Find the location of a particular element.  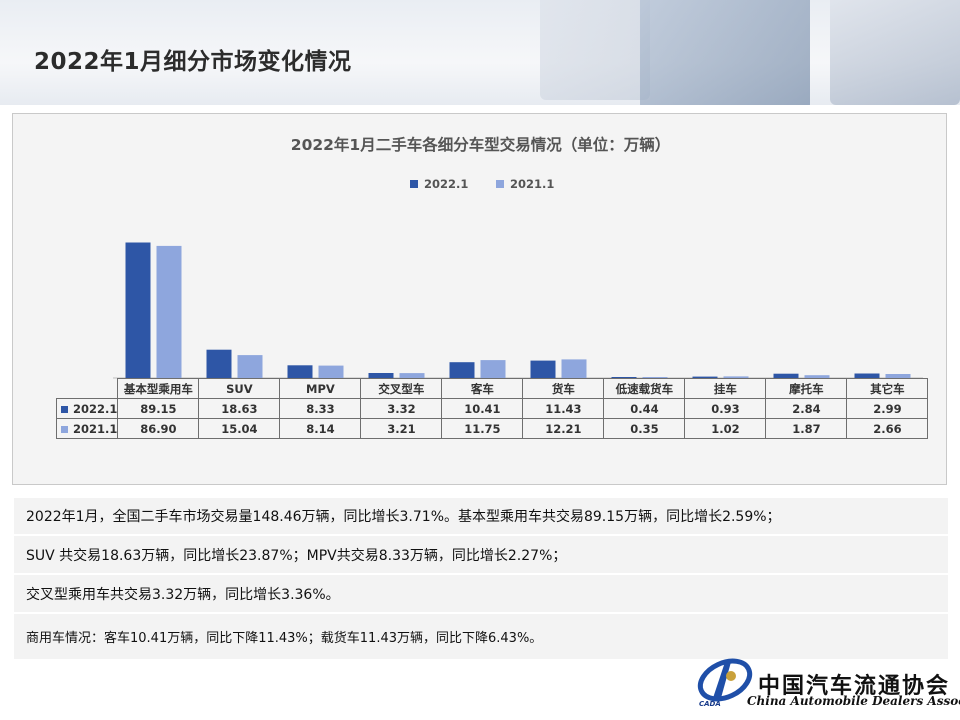

table-row-label-2021: 2021.1 is located at coordinates (87, 428).